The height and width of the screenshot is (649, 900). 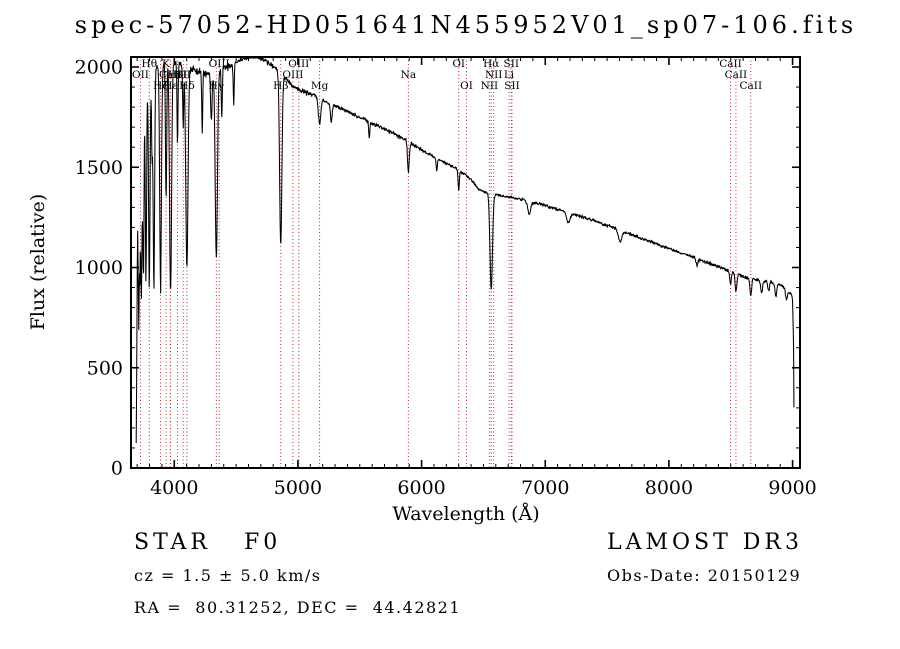 I want to click on survey-release-text: LAMOST DR3, so click(x=705, y=542).